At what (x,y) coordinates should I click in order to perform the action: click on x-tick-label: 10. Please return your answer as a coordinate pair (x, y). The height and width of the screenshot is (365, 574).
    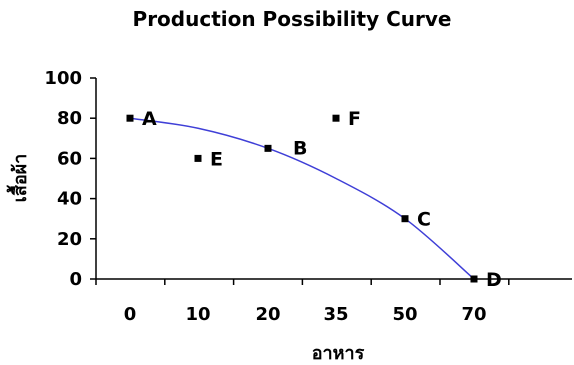
    Looking at the image, I should click on (197, 314).